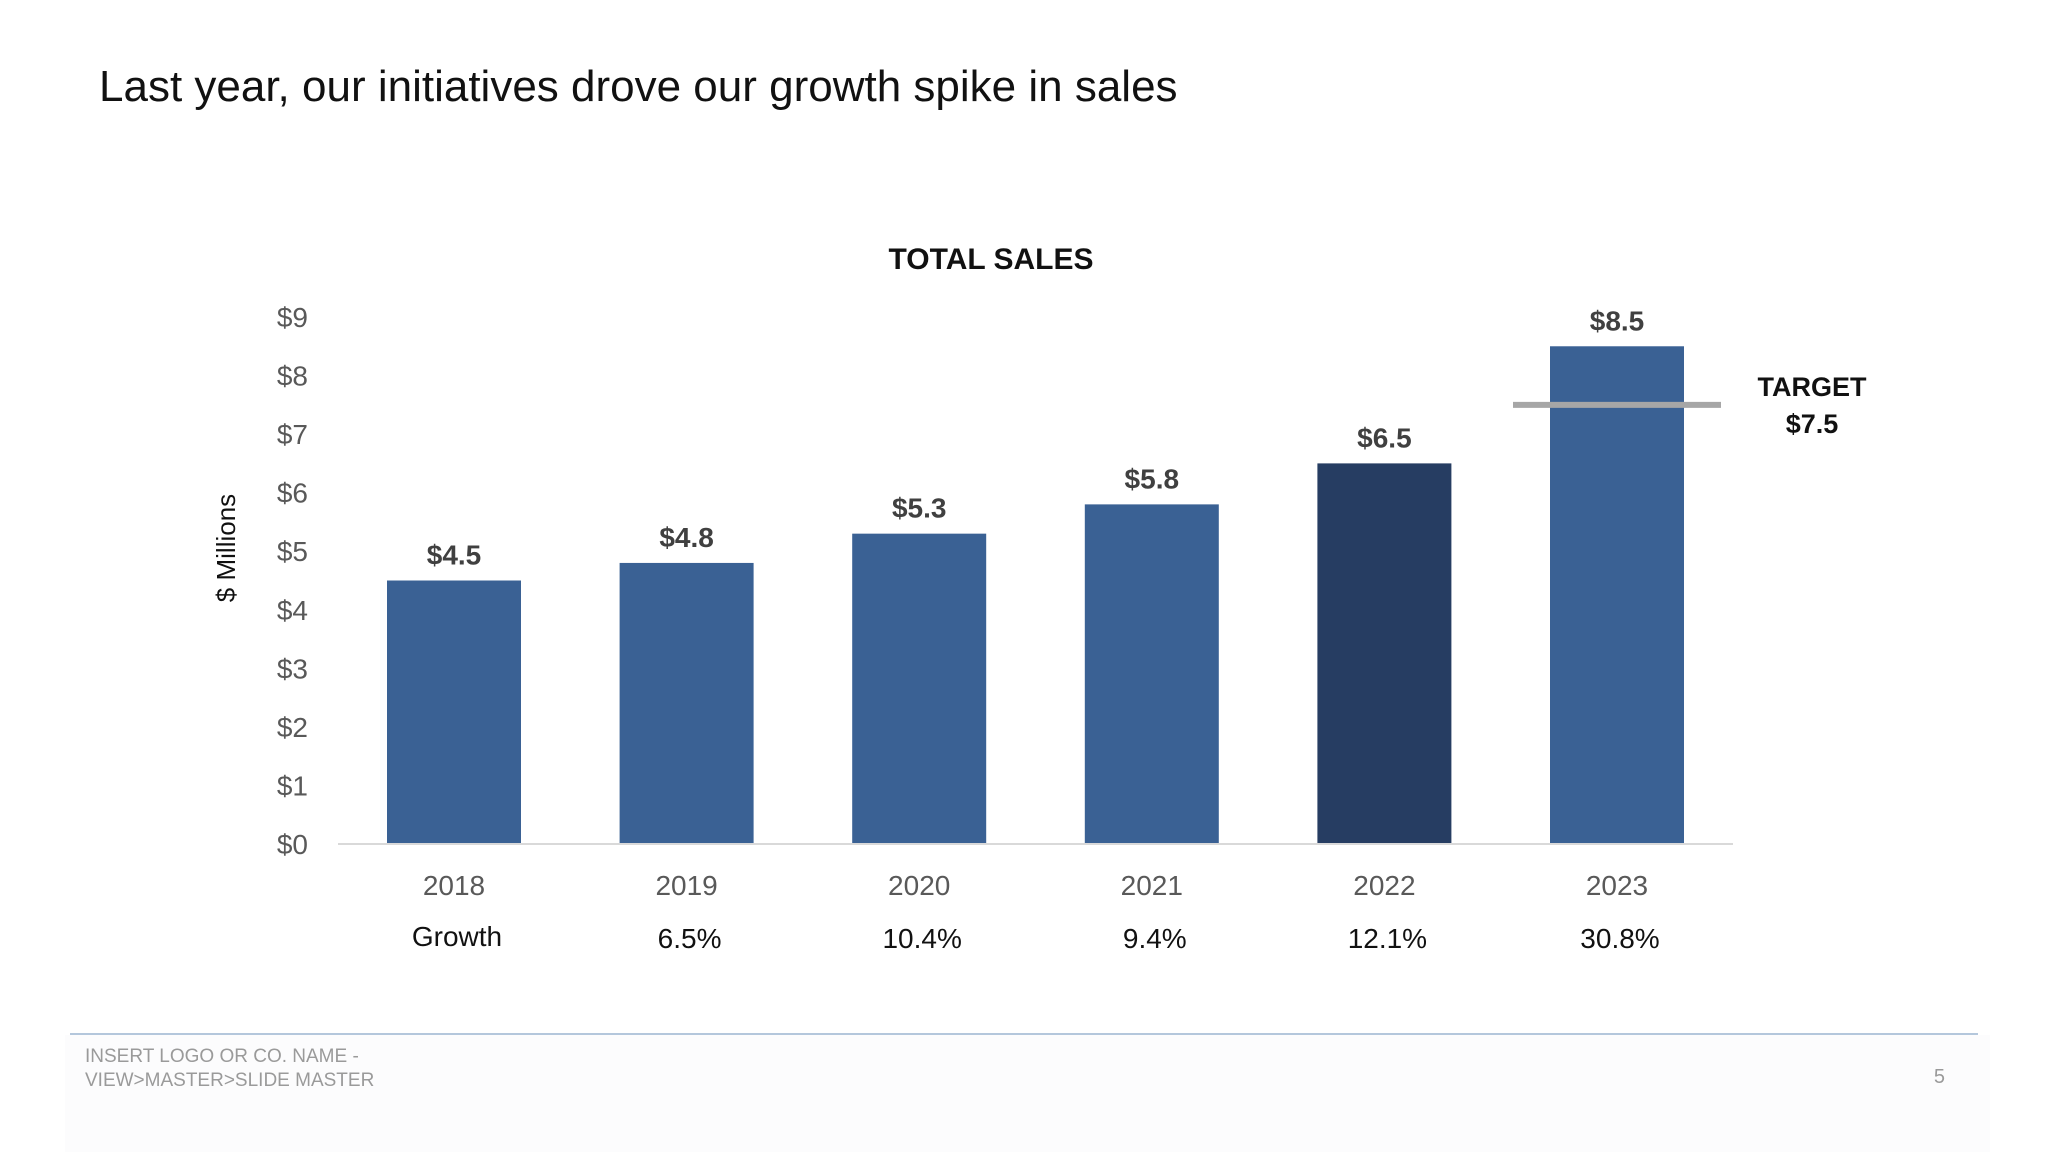 This screenshot has height=1152, width=2048. What do you see at coordinates (690, 938) in the screenshot?
I see `growth-value: 6.5%` at bounding box center [690, 938].